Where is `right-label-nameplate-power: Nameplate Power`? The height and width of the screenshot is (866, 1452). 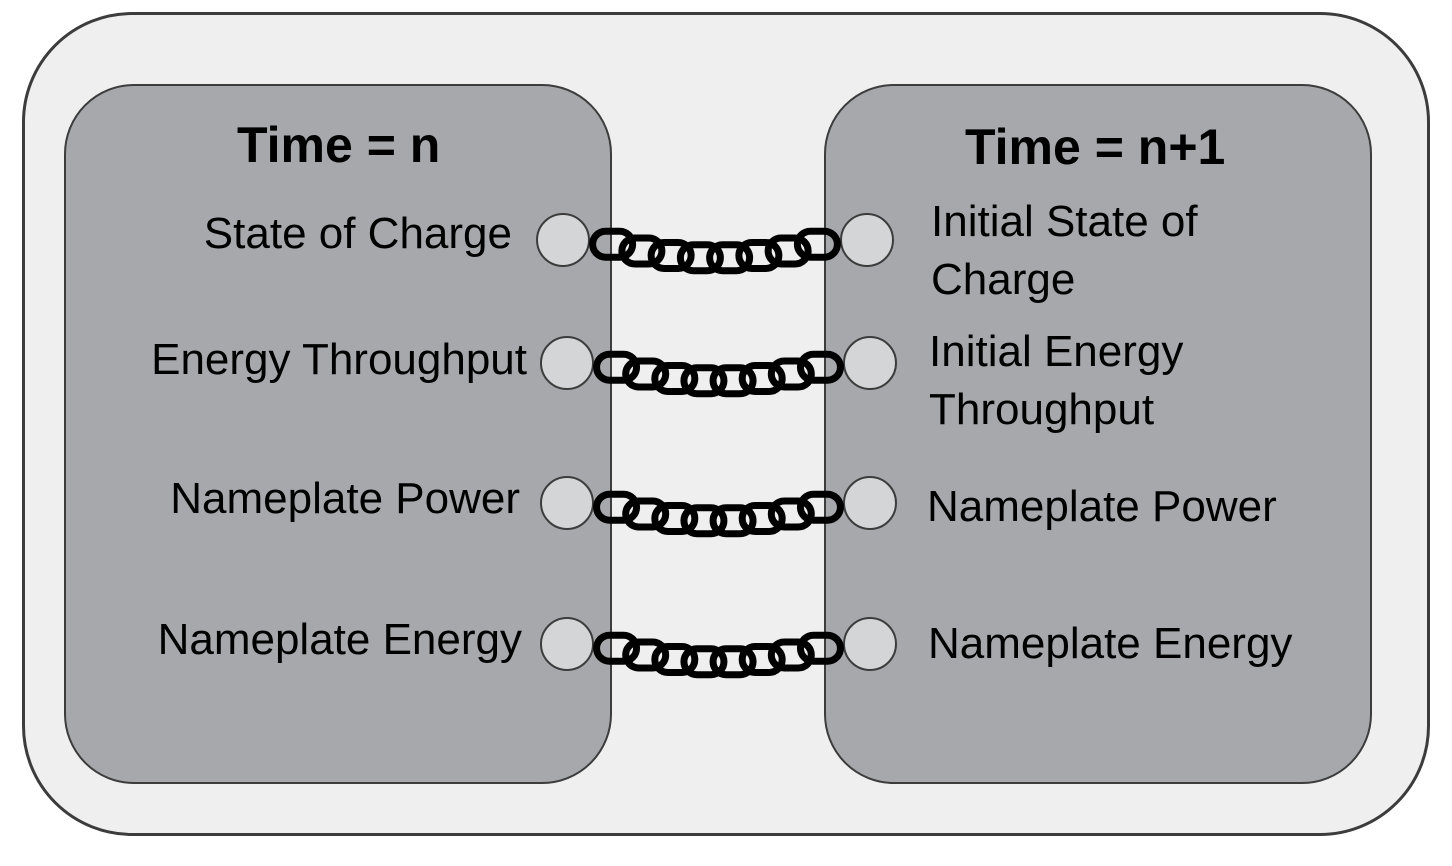
right-label-nameplate-power: Nameplate Power is located at coordinates (1102, 506).